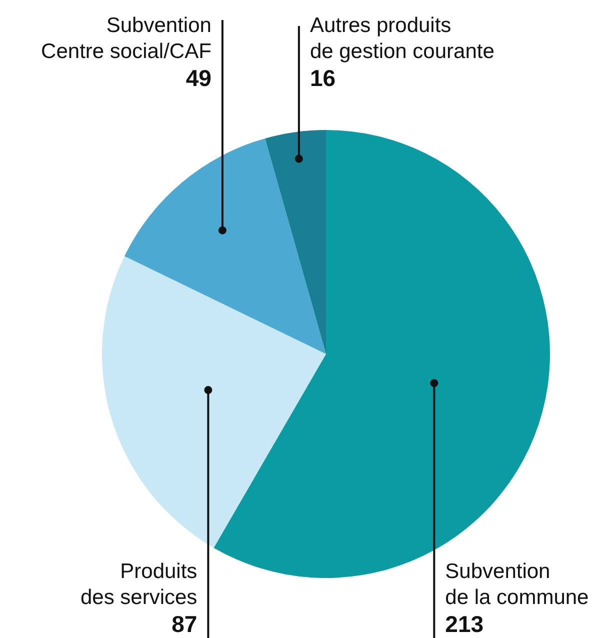 This screenshot has width=598, height=638. Describe the element at coordinates (402, 38) in the screenshot. I see `slice-label: Autres produits de gestion courante` at that location.